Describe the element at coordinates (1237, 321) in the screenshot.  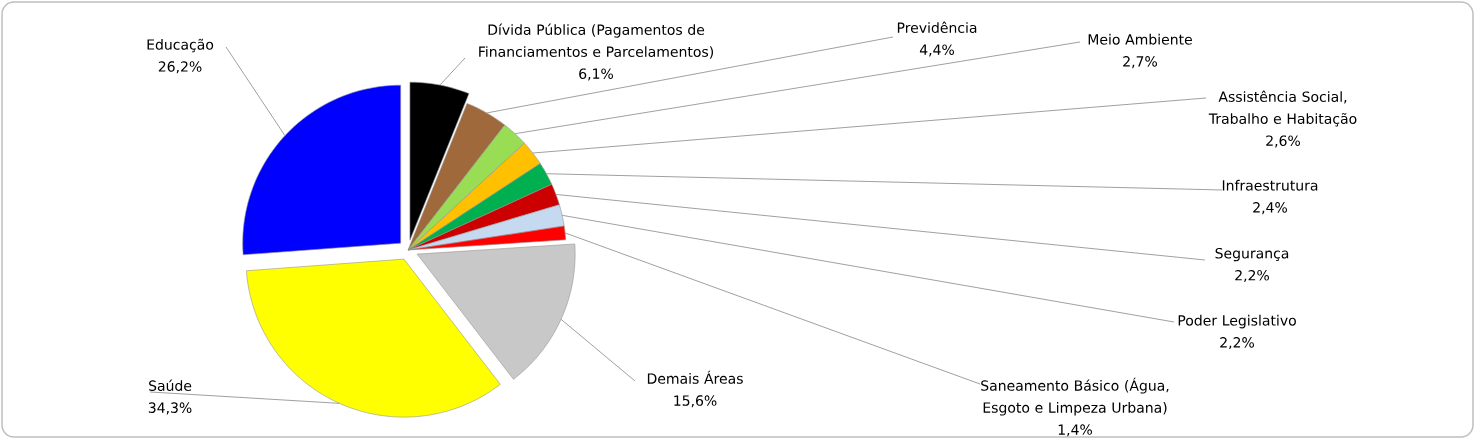
I see `slice-label: Poder Legislativo` at that location.